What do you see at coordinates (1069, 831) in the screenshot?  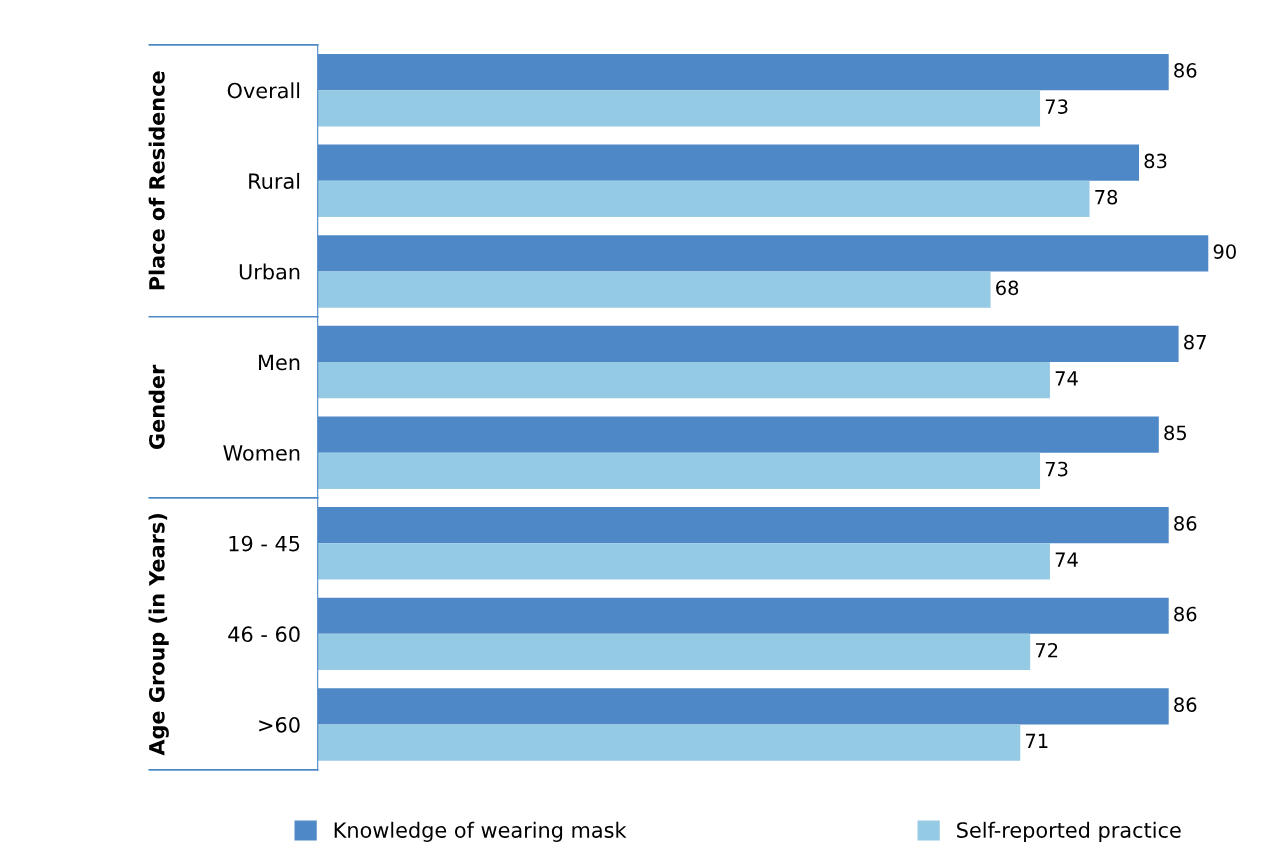 I see `legend-label: Self-reported practice` at bounding box center [1069, 831].